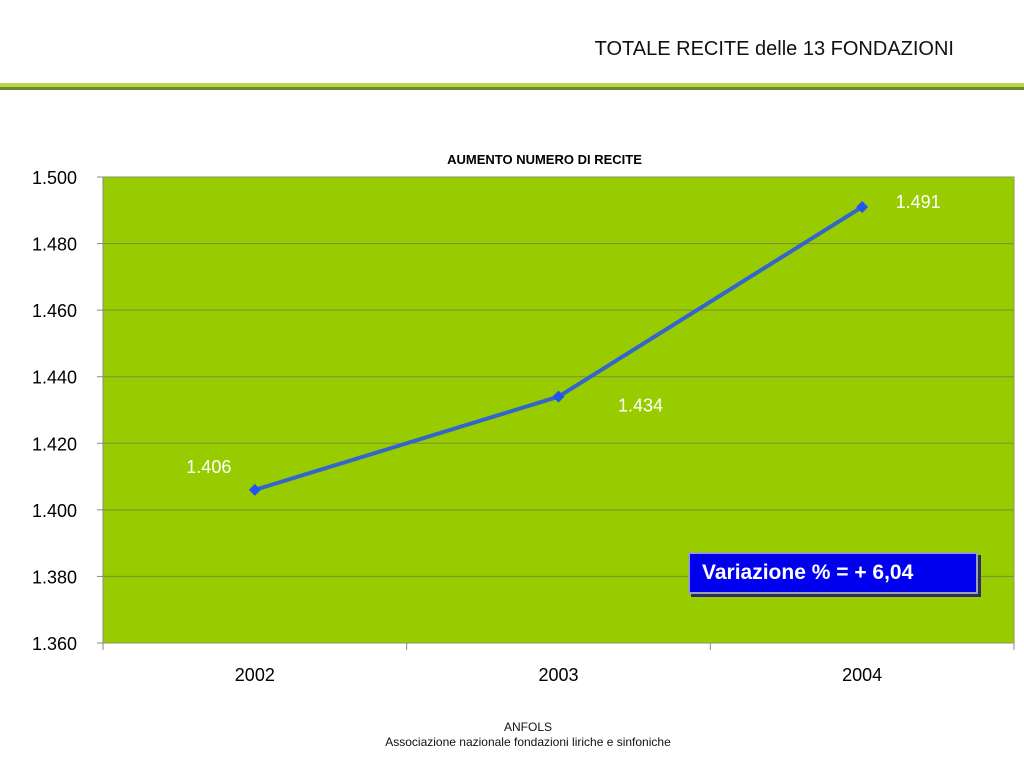 The image size is (1024, 768). I want to click on x-tick-label: 2004, so click(862, 675).